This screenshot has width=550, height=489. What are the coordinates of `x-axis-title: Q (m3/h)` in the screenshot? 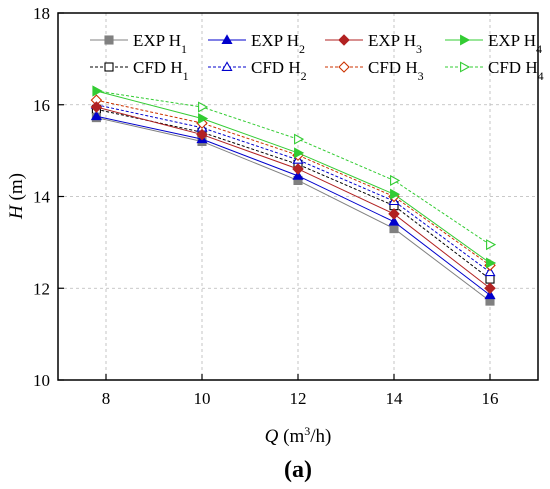 It's located at (298, 435).